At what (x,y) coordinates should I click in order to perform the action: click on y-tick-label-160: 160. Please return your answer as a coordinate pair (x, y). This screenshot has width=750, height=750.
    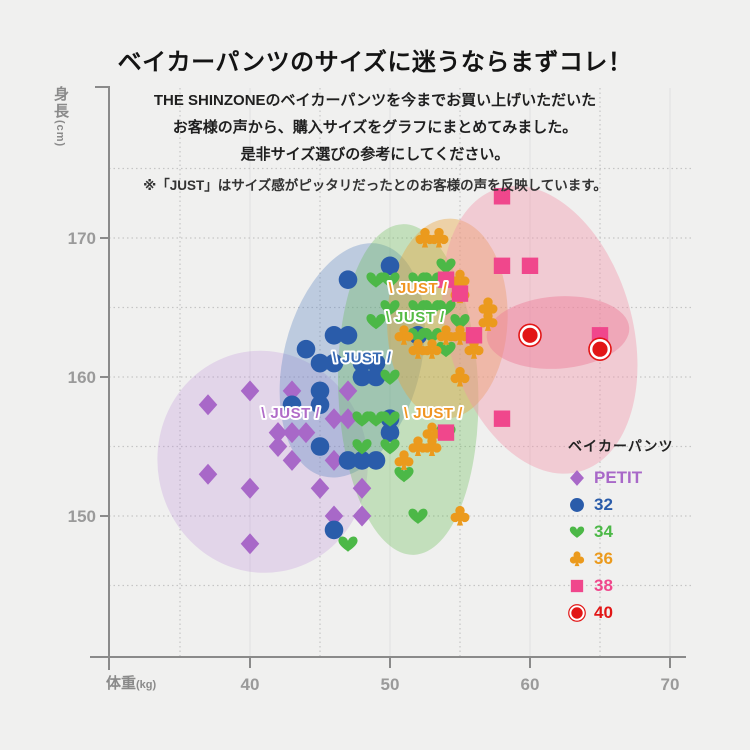
    Looking at the image, I should click on (82, 377).